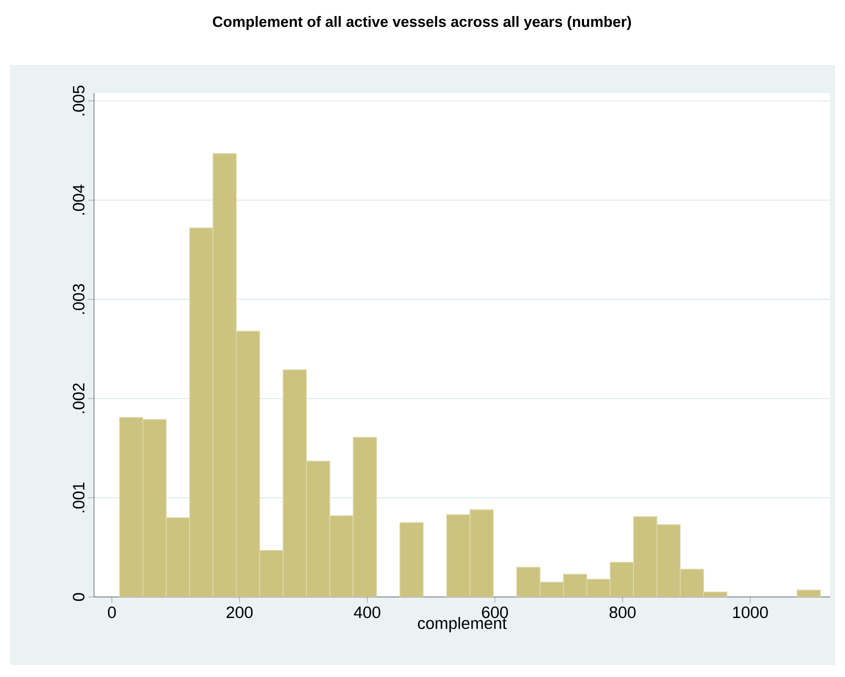 The height and width of the screenshot is (677, 845). I want to click on y-tick-label: .002, so click(78, 398).